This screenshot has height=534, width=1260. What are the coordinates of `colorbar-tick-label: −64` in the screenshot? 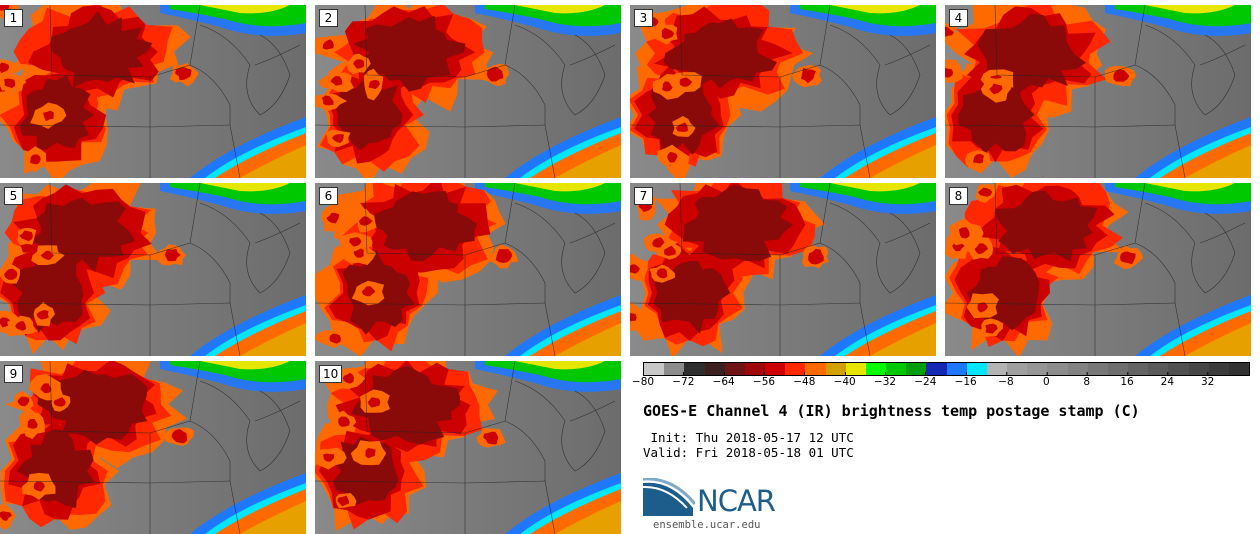 It's located at (723, 380).